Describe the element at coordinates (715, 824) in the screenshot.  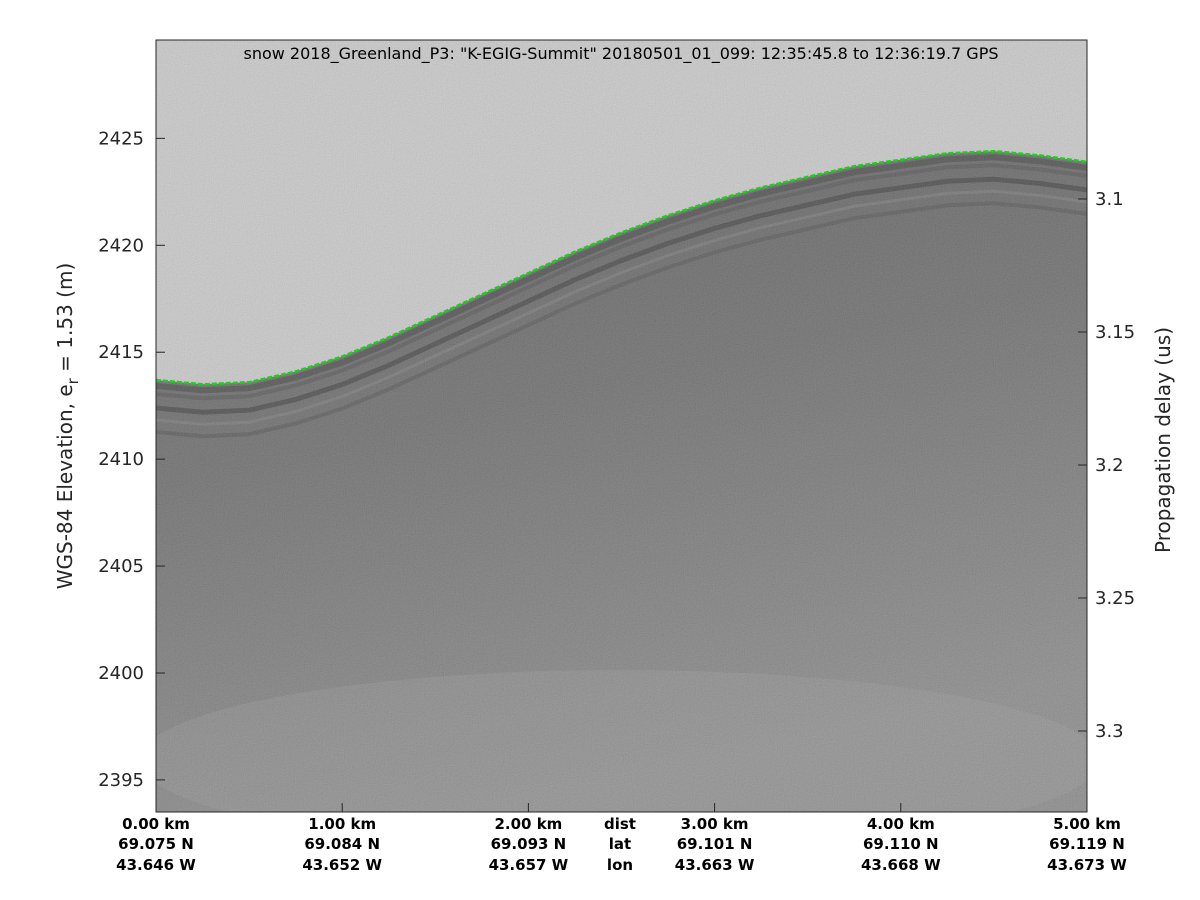
I see `x-tick-label-dist: 3.00 km` at that location.